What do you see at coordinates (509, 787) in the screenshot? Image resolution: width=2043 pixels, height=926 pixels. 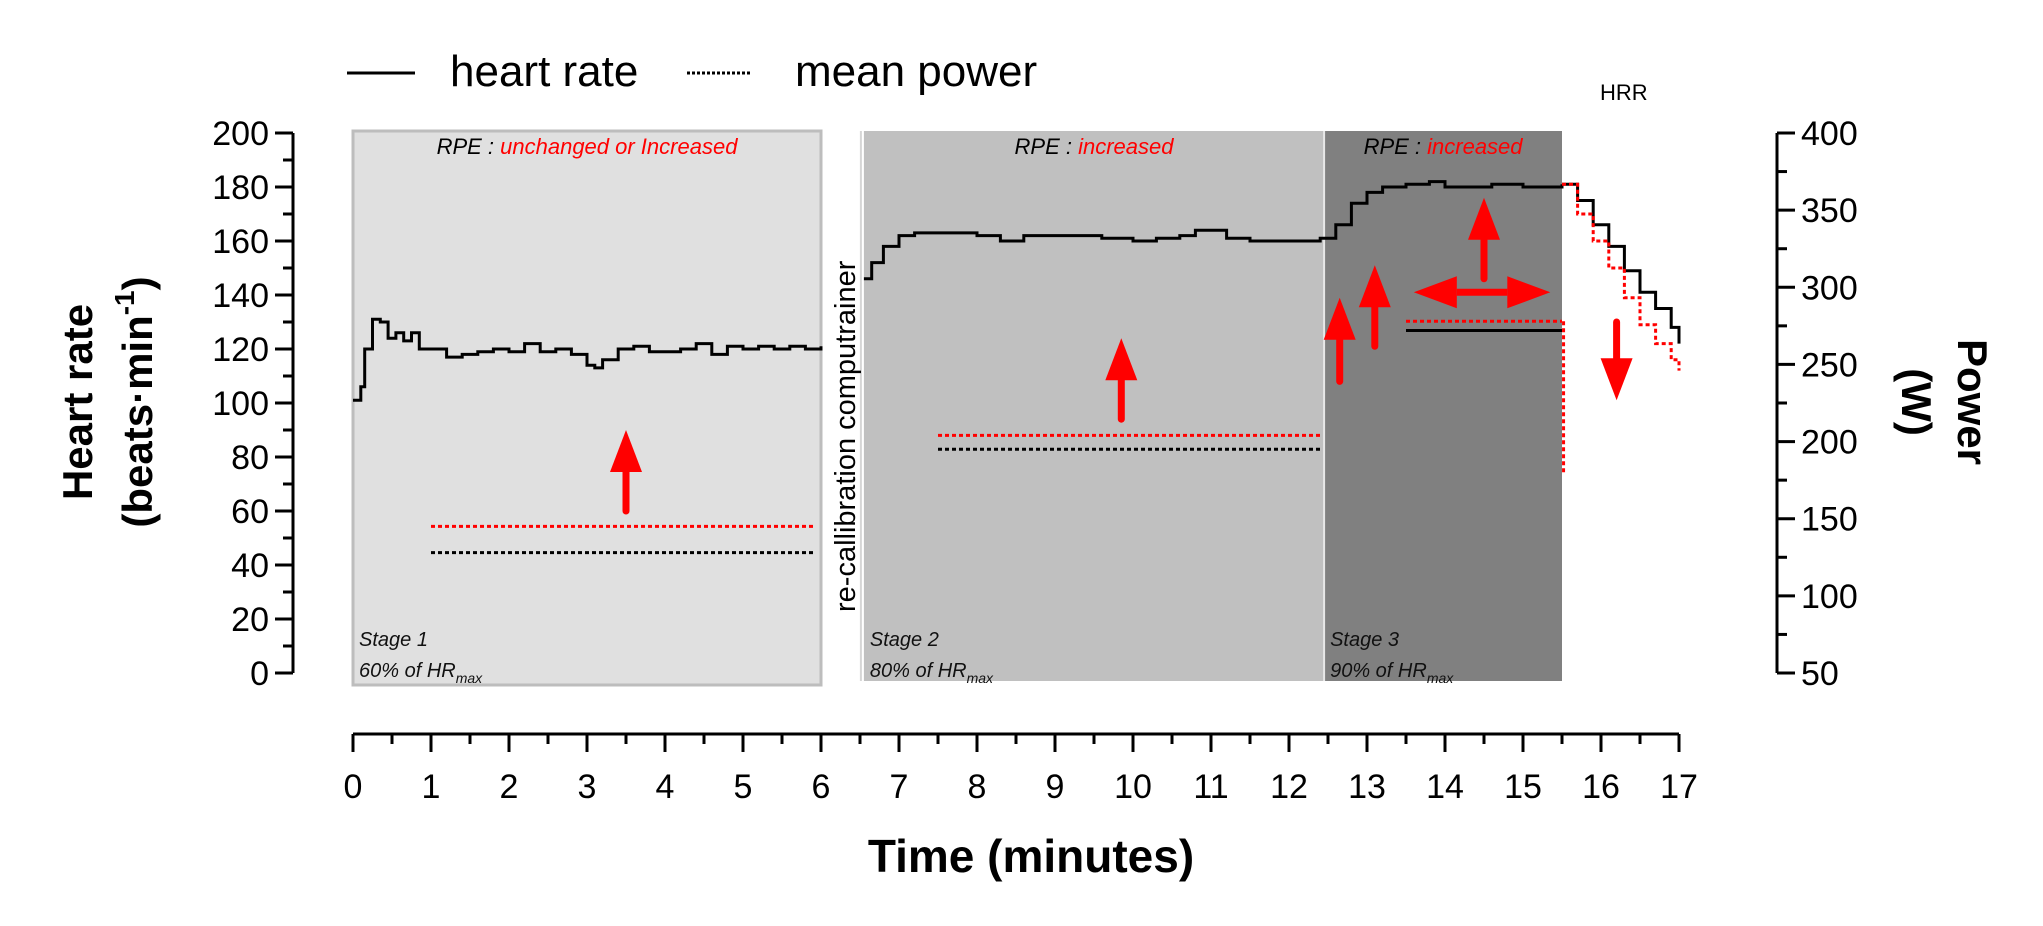 I see `x-tick-label: 2` at bounding box center [509, 787].